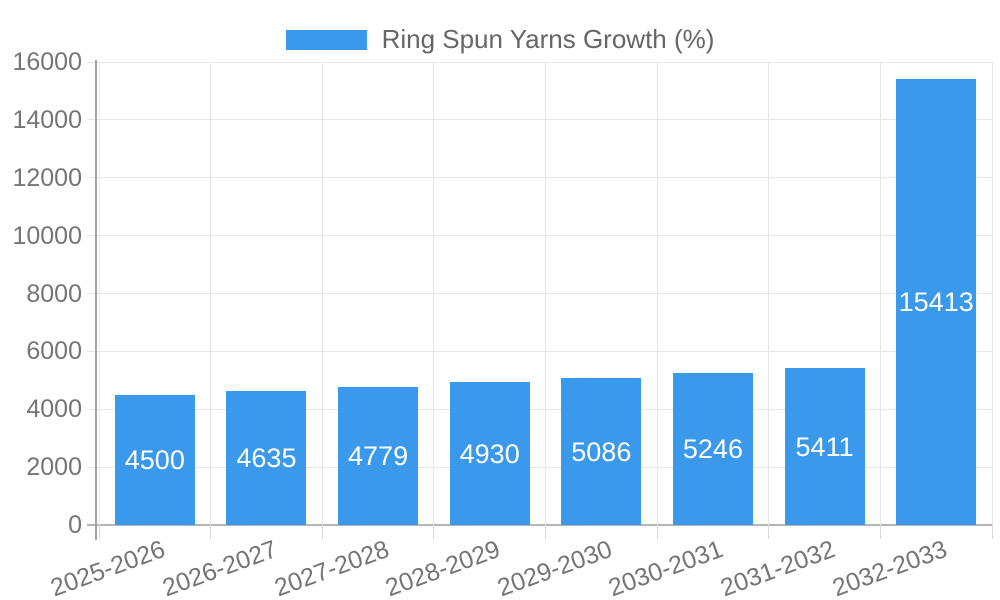 The height and width of the screenshot is (600, 1000). Describe the element at coordinates (96, 300) in the screenshot. I see `y-axis-line` at that location.